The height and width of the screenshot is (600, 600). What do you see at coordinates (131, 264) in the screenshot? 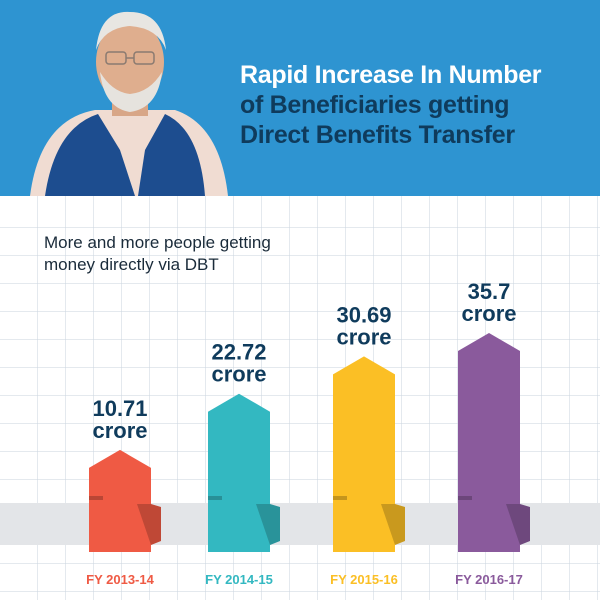
I see `subtitle-line-2: money directly via DBT` at bounding box center [131, 264].